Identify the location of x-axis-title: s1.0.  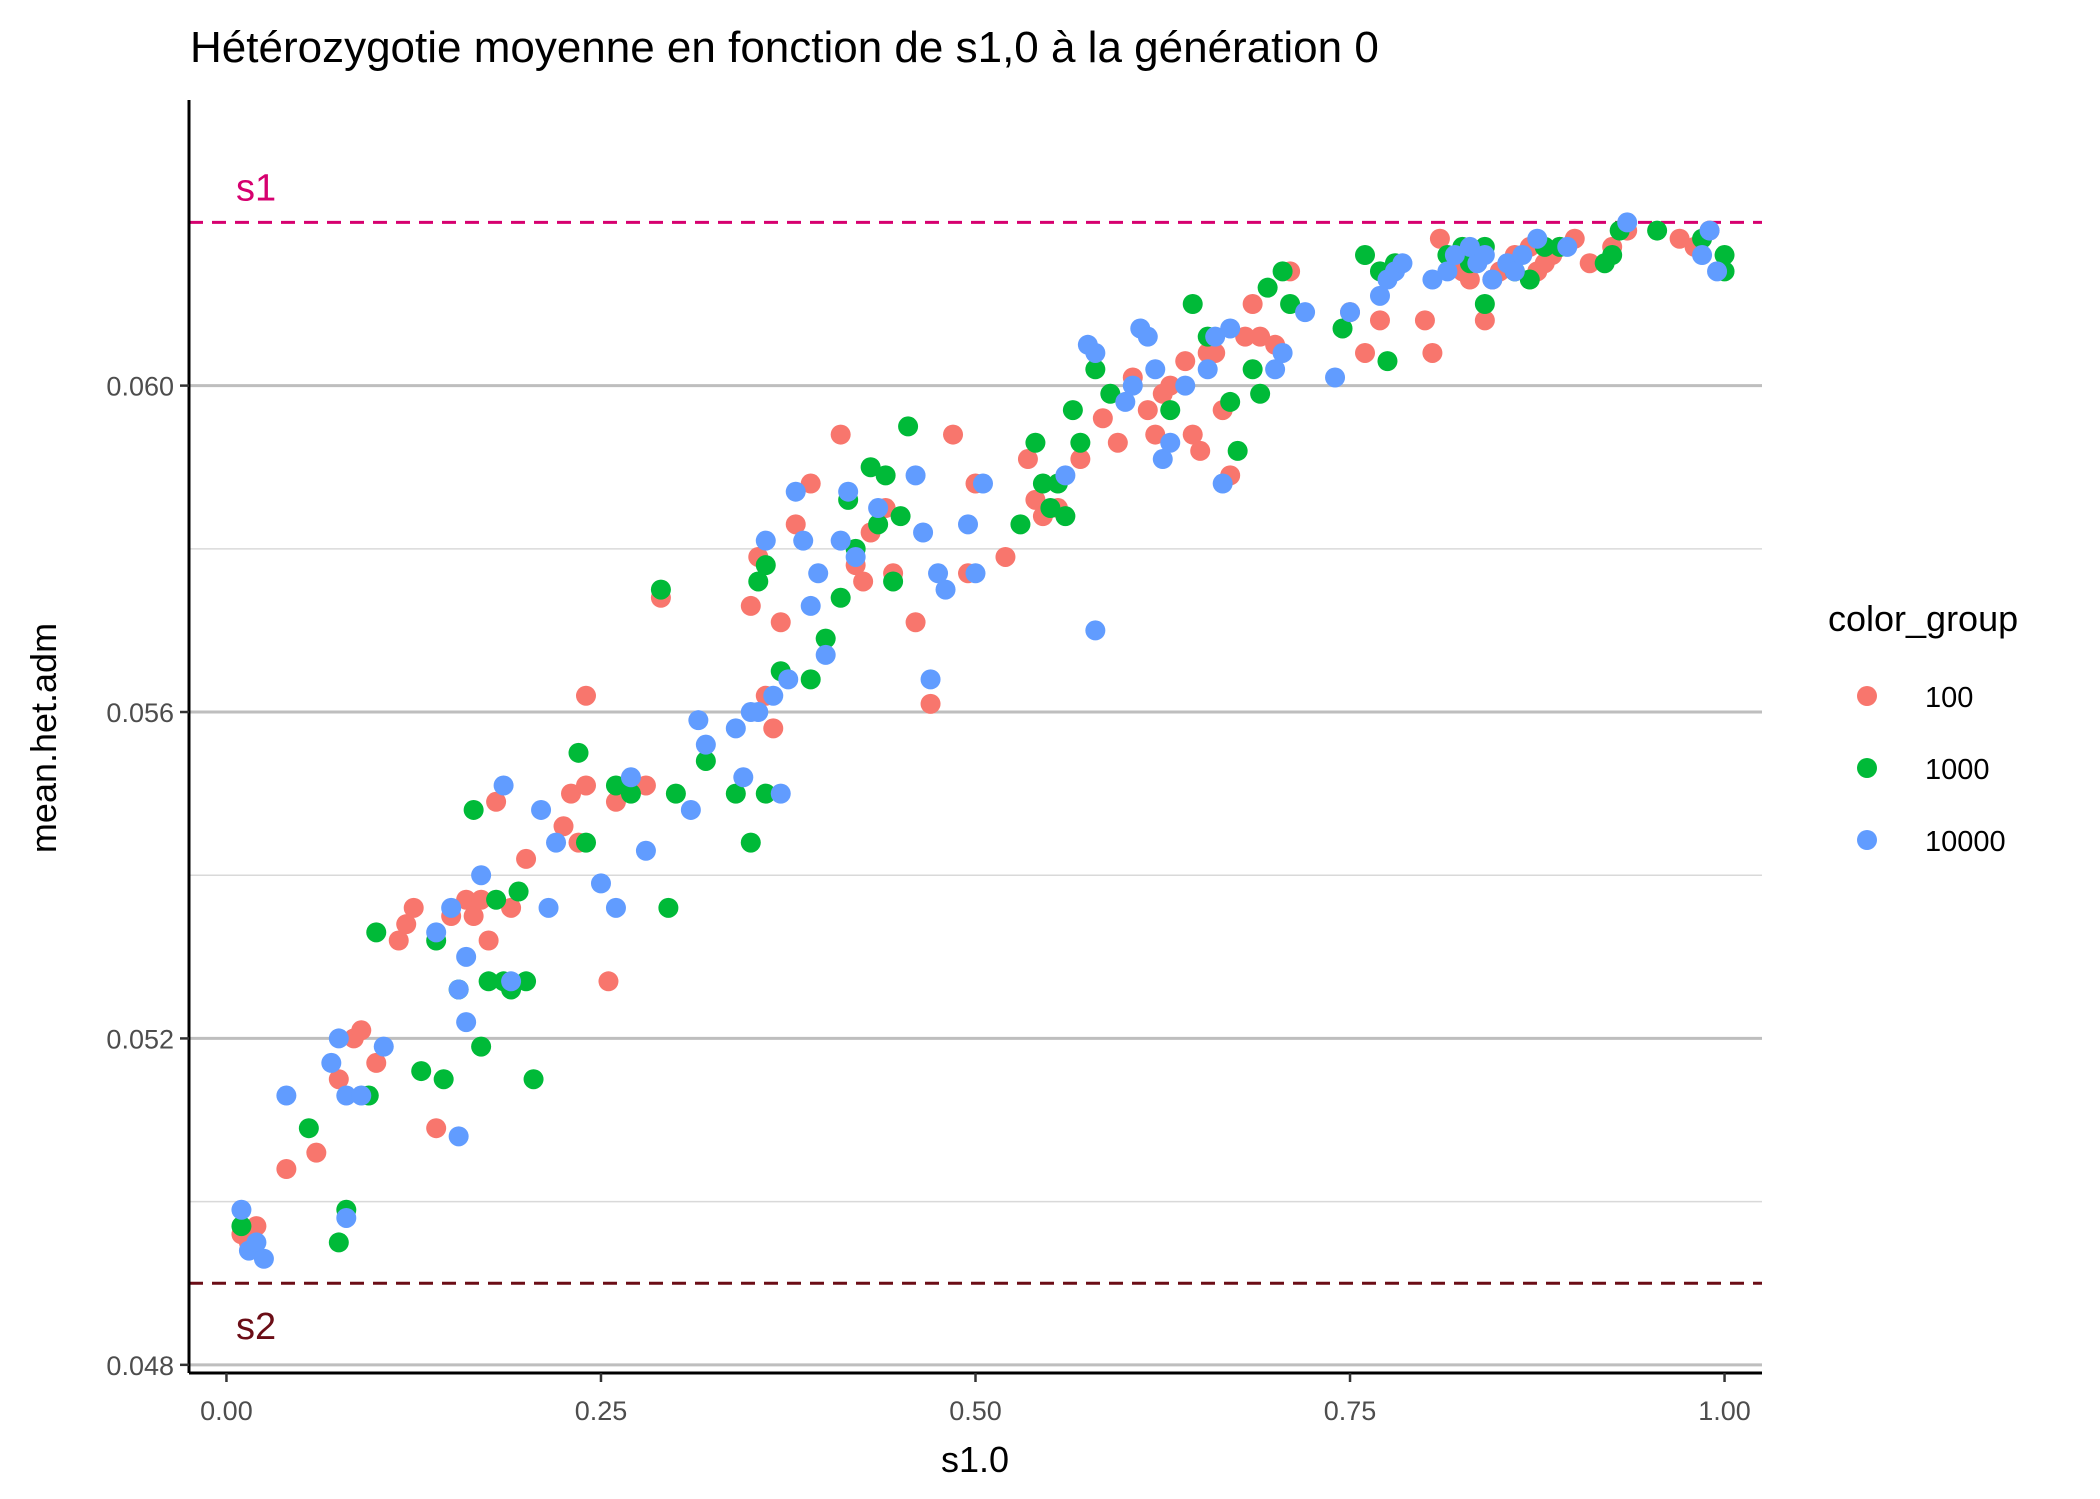
(975, 1459).